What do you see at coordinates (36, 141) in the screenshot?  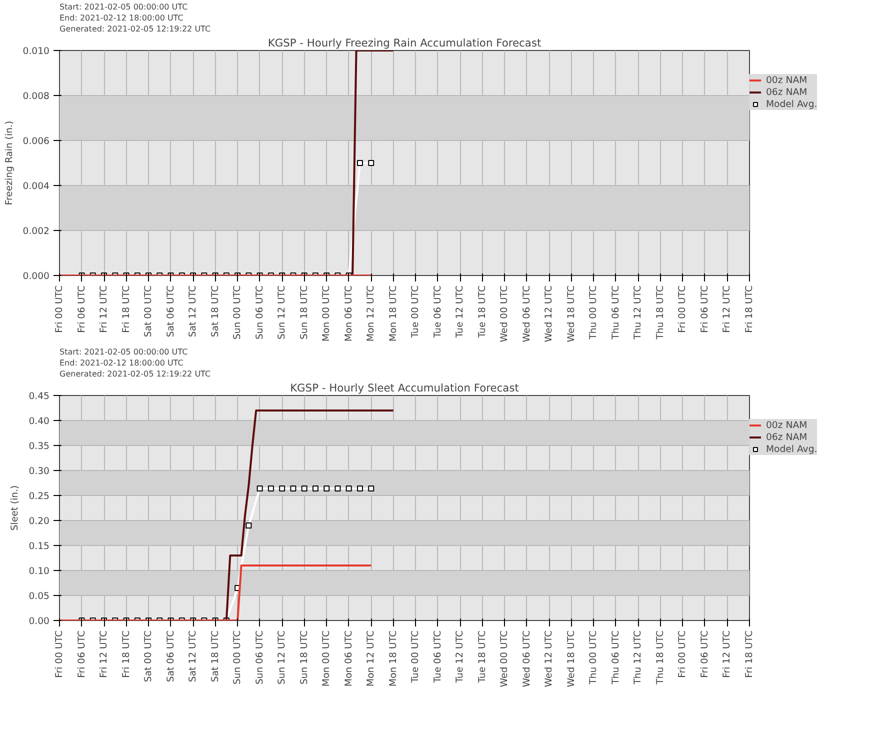 I see `y-tick-label: 0.006` at bounding box center [36, 141].